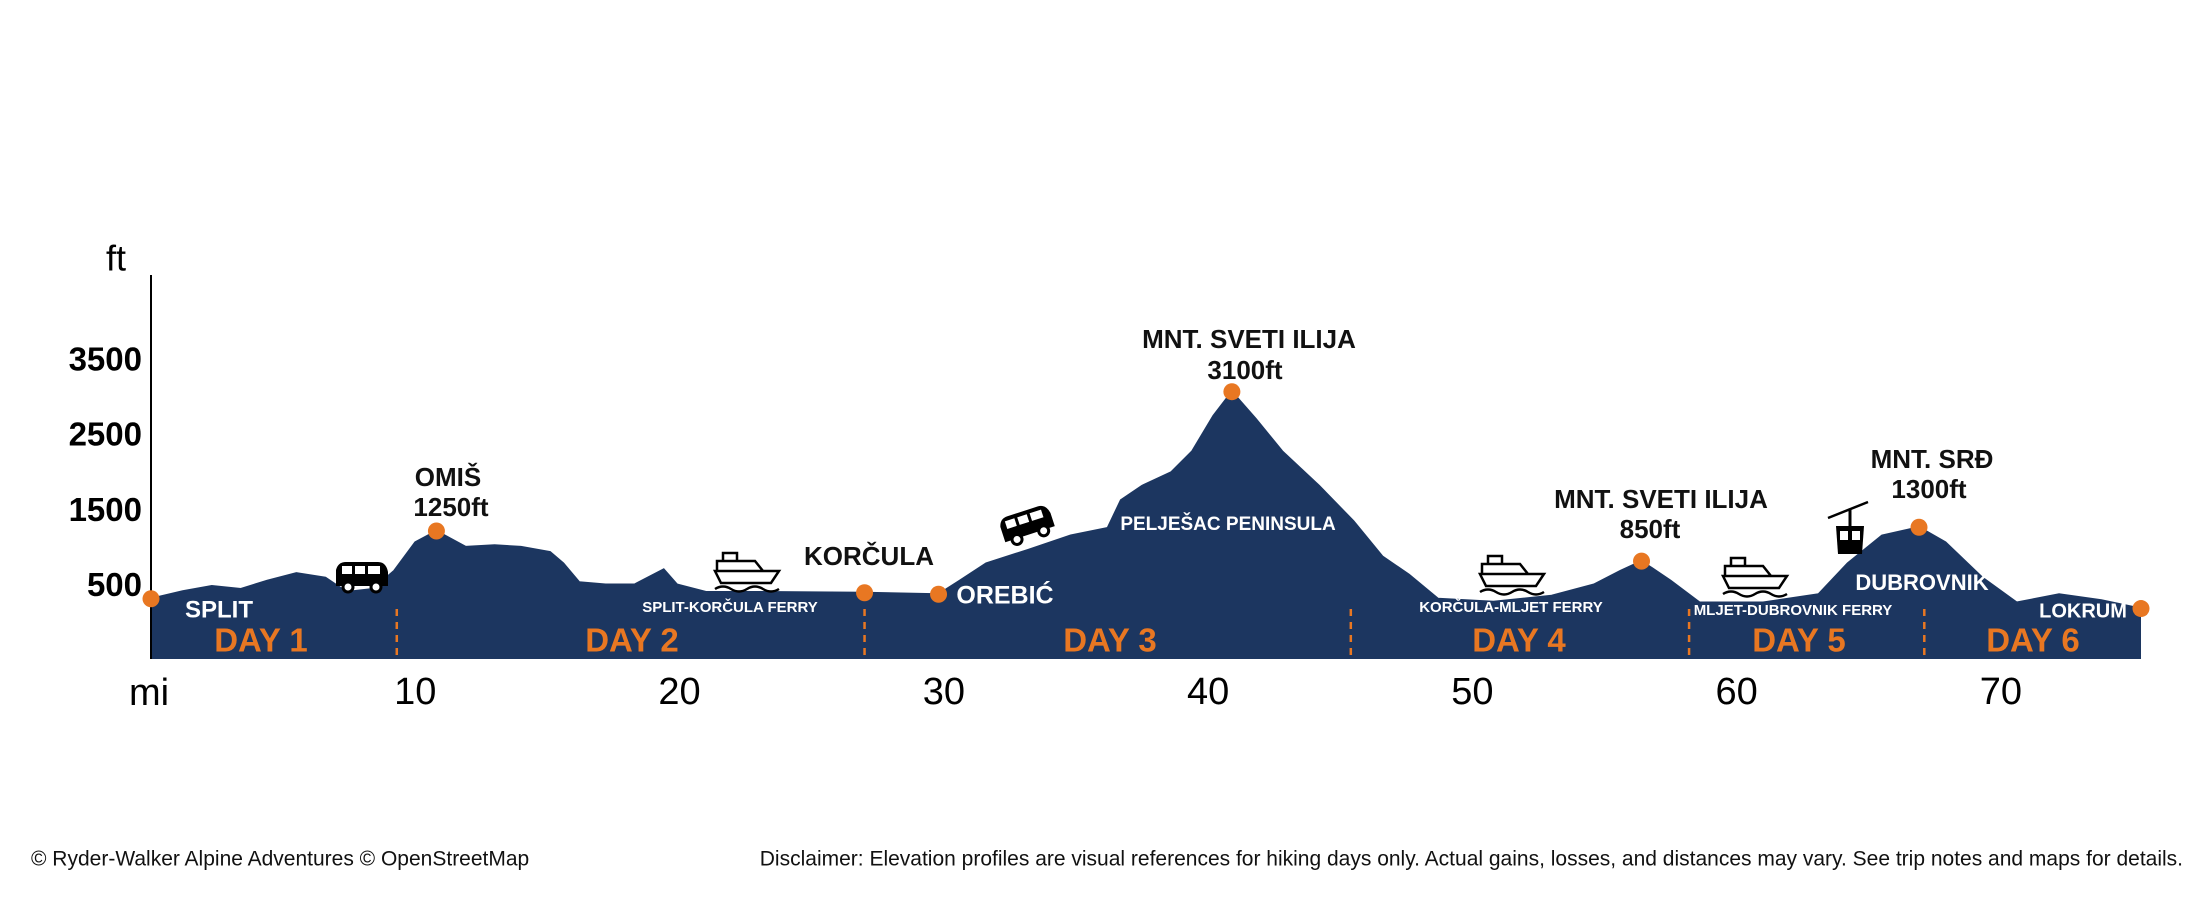  I want to click on y-tick-label: 500, so click(114, 584).